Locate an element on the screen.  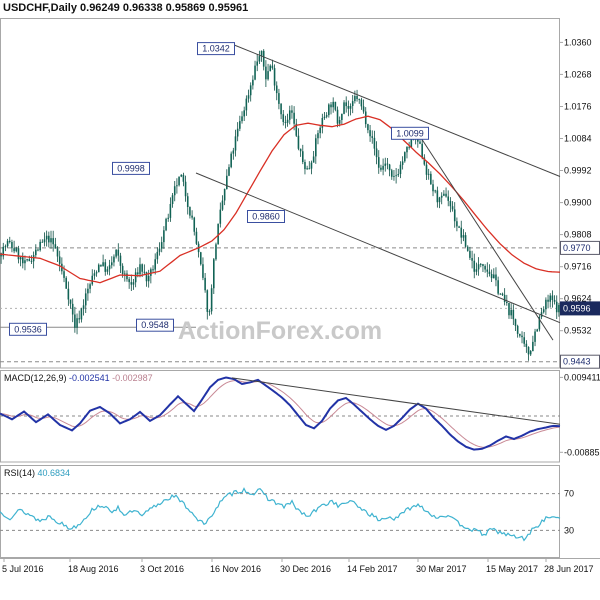
watermark: ActionForex.com is located at coordinates (280, 331).